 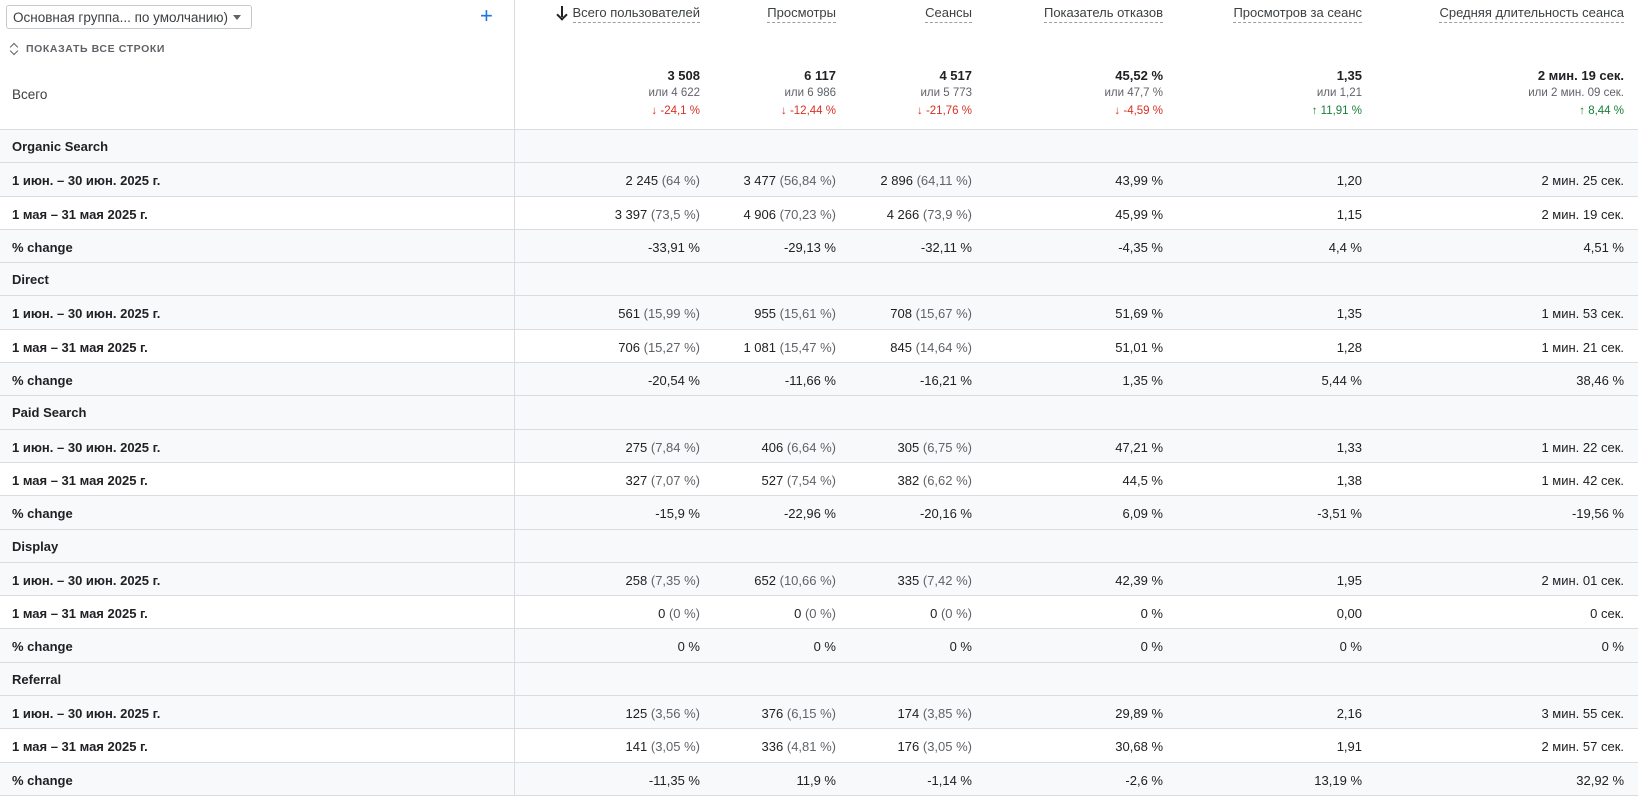 I want to click on table-cell: 51,69 %, so click(x=1139, y=313).